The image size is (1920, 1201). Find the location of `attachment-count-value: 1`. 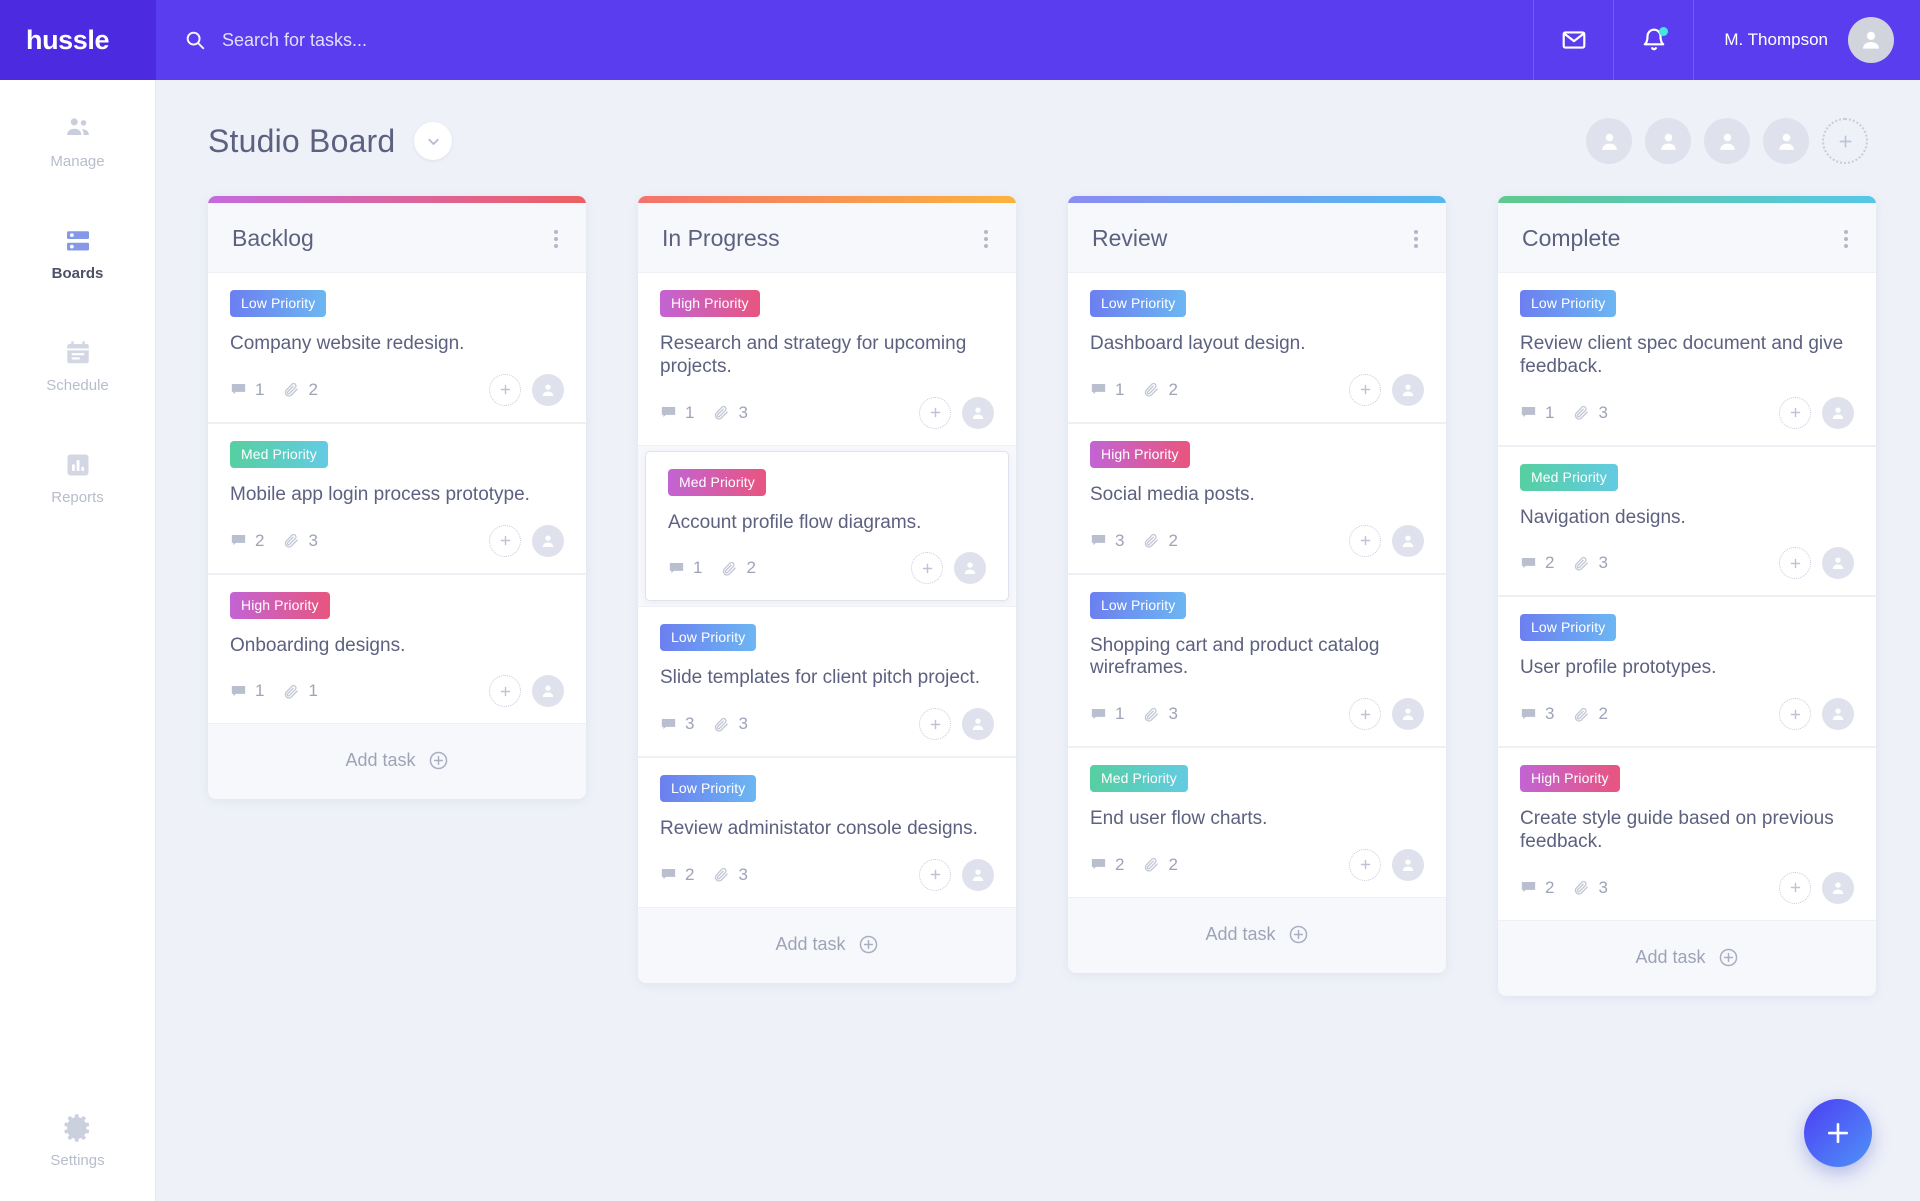

attachment-count-value: 1 is located at coordinates (313, 691).